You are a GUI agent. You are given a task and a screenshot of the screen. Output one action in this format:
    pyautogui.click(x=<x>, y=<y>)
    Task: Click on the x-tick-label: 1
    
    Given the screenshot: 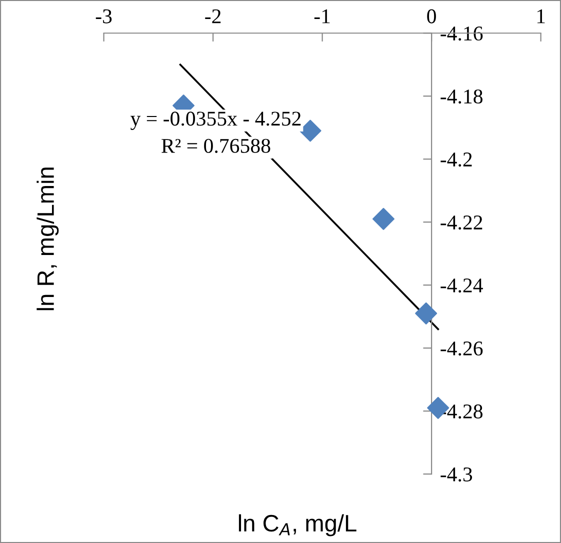 What is the action you would take?
    pyautogui.click(x=541, y=16)
    